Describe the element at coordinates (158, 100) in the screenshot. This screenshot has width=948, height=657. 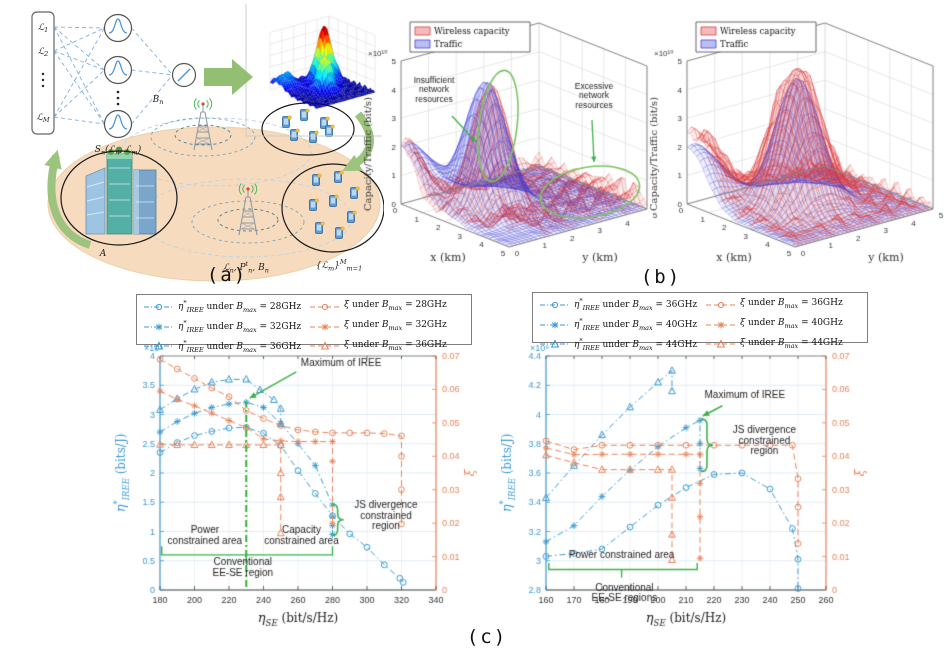
I see `bandwidth-edge-label: Bn` at that location.